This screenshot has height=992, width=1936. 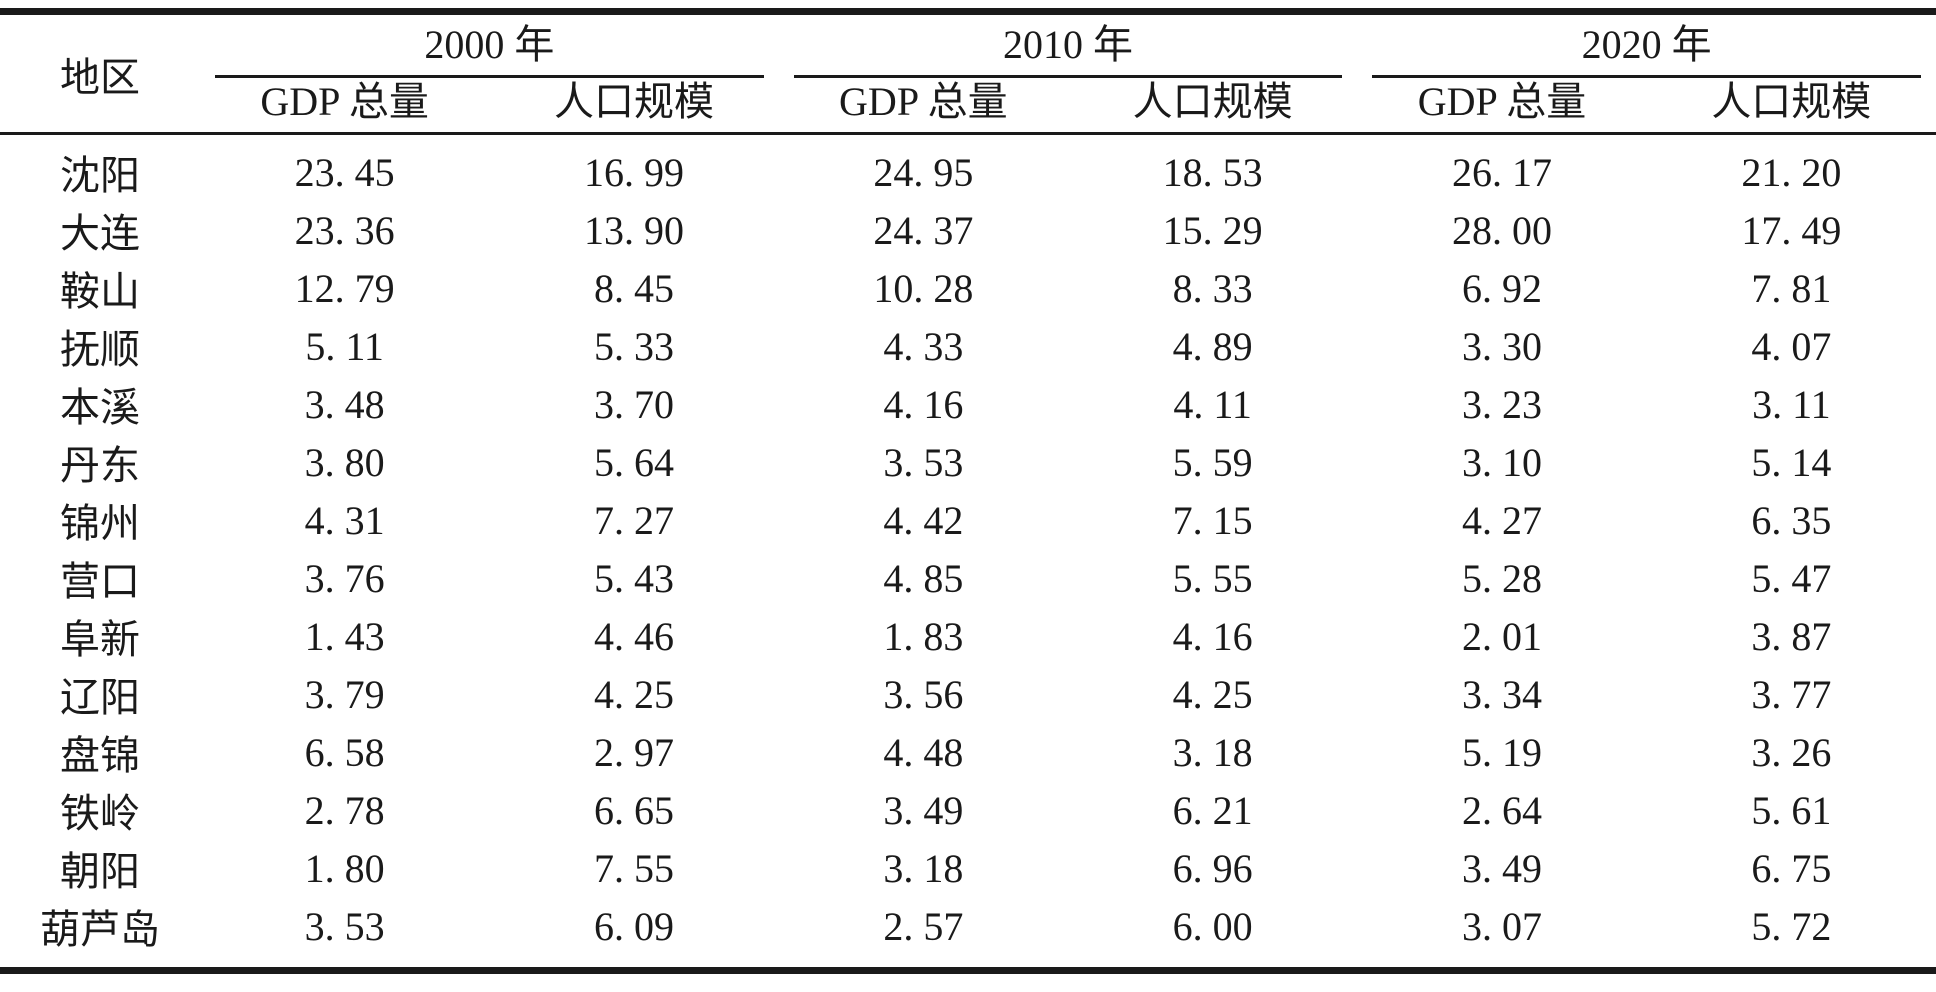 I want to click on value-cell: 2. 01, so click(x=1501, y=636).